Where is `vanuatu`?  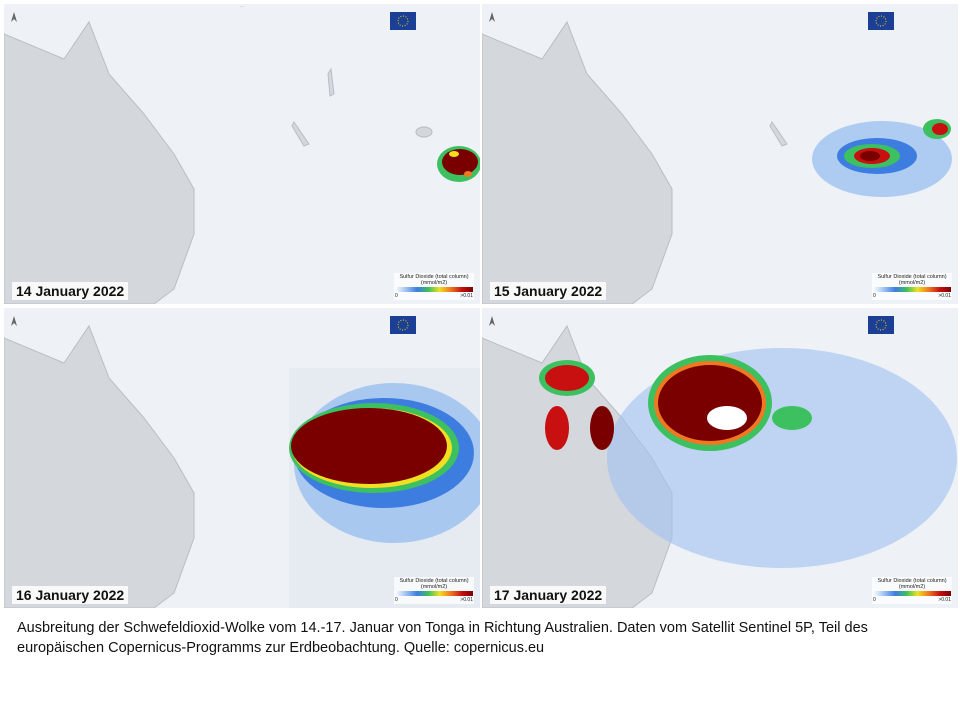
vanuatu is located at coordinates (331, 82).